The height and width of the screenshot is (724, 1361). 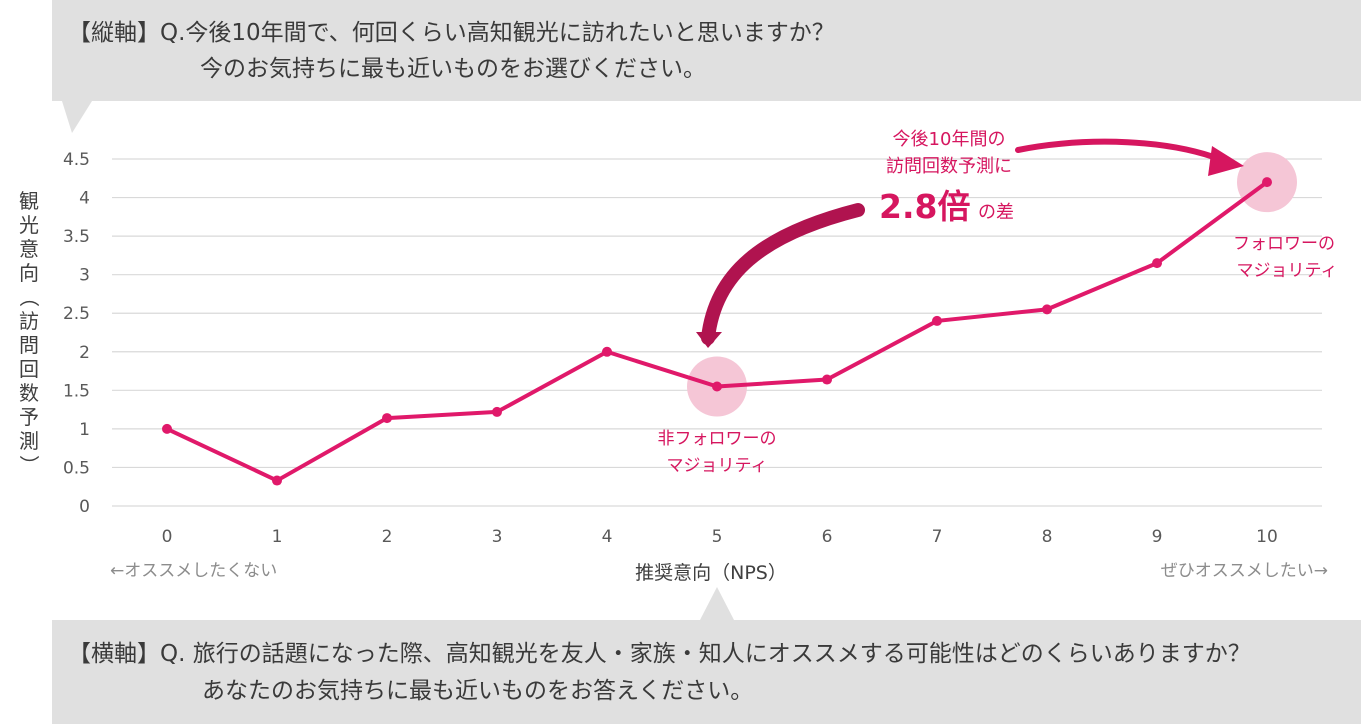 I want to click on y-axis-label-char: 向, so click(x=29, y=273).